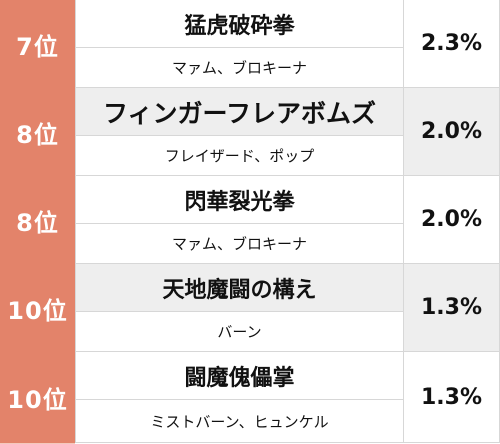  What do you see at coordinates (239, 200) in the screenshot?
I see `technique-name: 閃華裂光拳` at bounding box center [239, 200].